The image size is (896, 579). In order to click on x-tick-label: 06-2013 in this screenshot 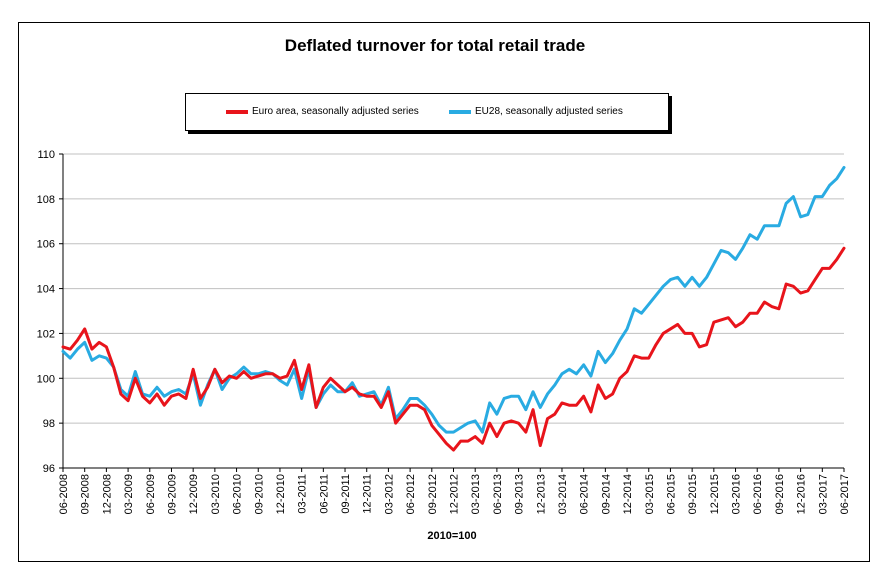, I will do `click(498, 494)`.